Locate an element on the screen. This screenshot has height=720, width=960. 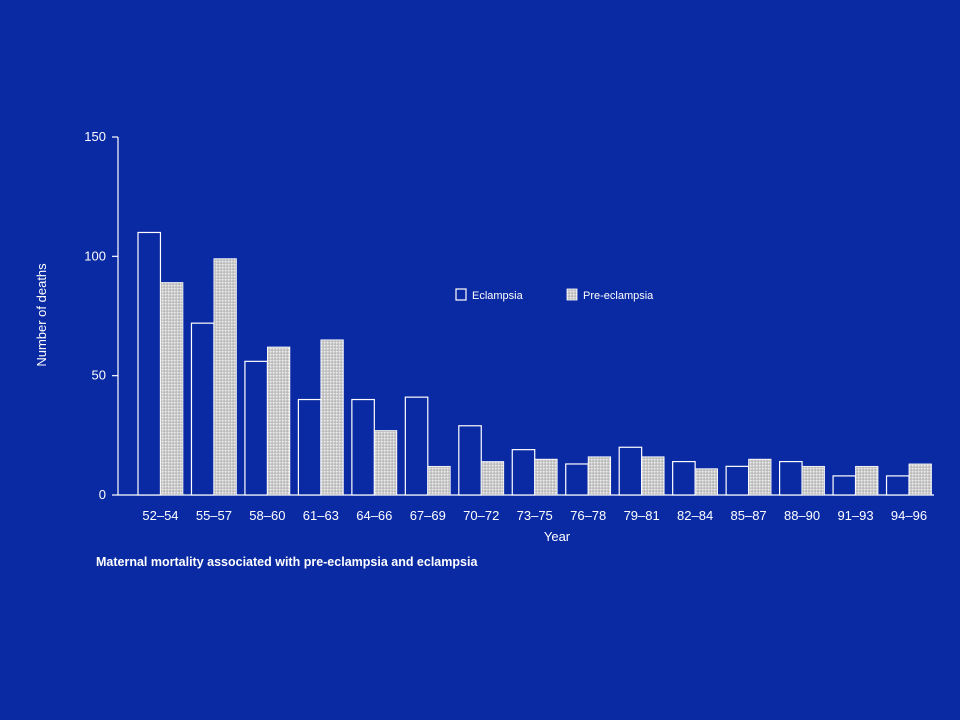
x-tick-label: 73–75 is located at coordinates (535, 515).